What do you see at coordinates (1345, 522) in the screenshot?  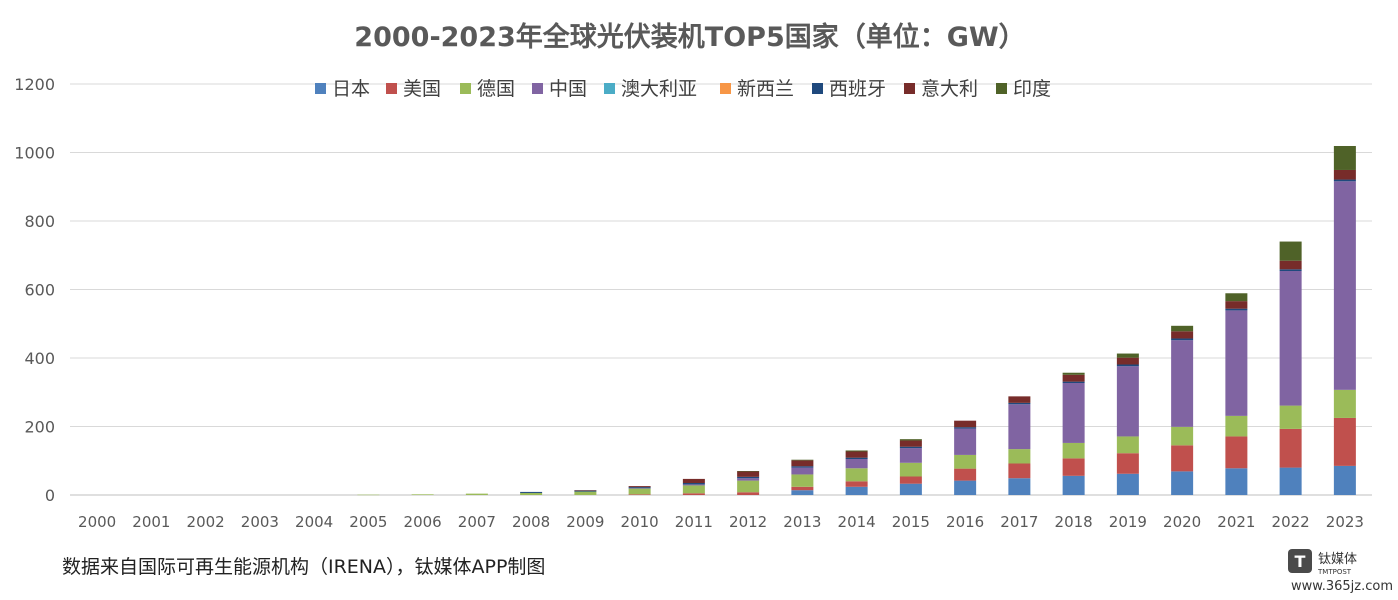 I see `x-tick-label: 2023` at bounding box center [1345, 522].